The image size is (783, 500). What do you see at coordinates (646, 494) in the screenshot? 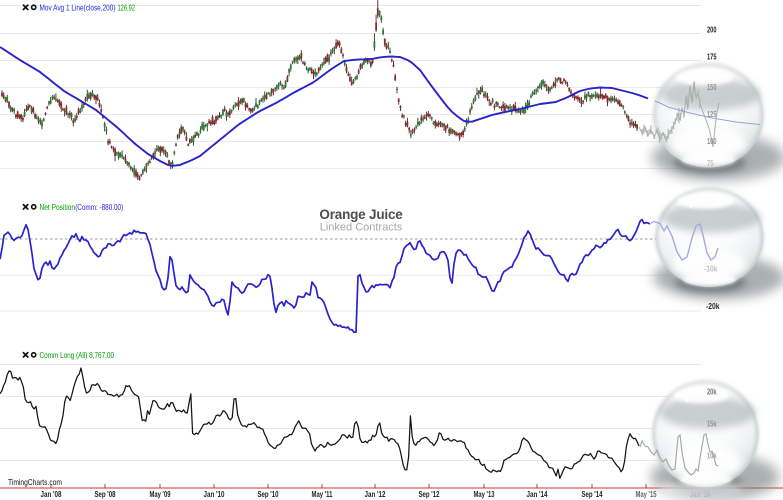
I see `svg-text: May '15` at bounding box center [646, 494].